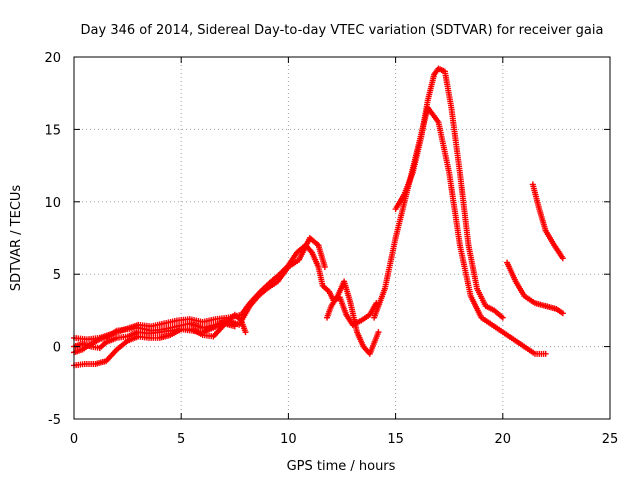  What do you see at coordinates (52, 130) in the screenshot?
I see `y-tick-label: 15` at bounding box center [52, 130].